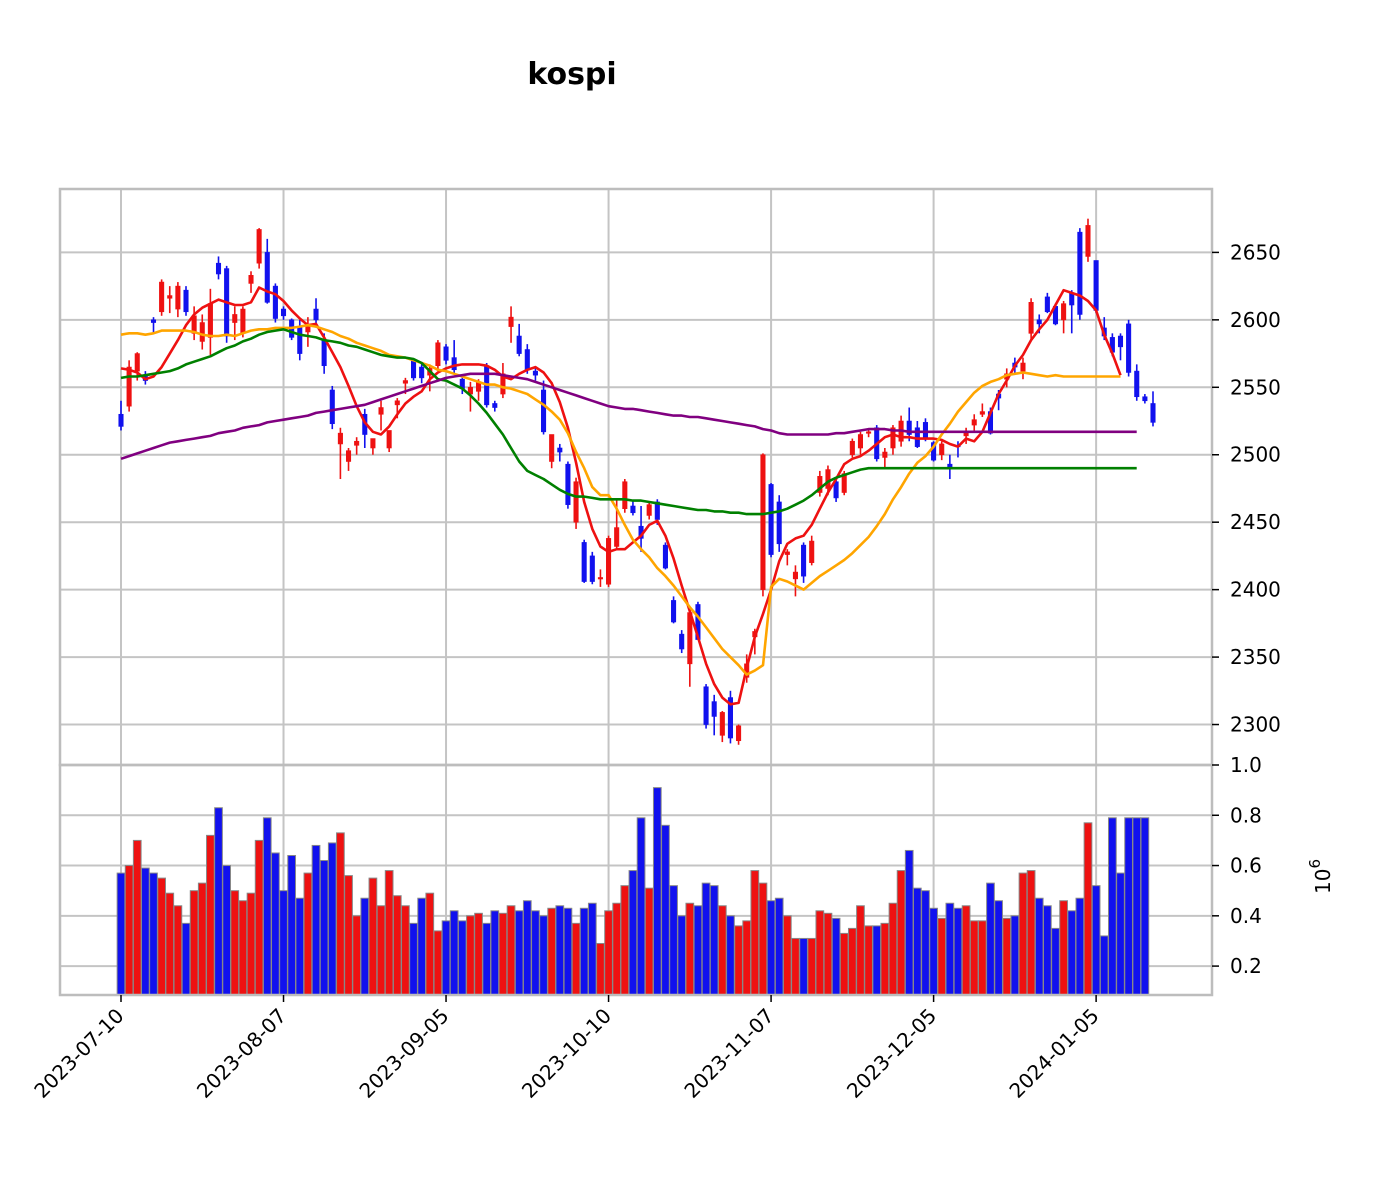  I want to click on volume-tick-label: 1.0, so click(1246, 765).